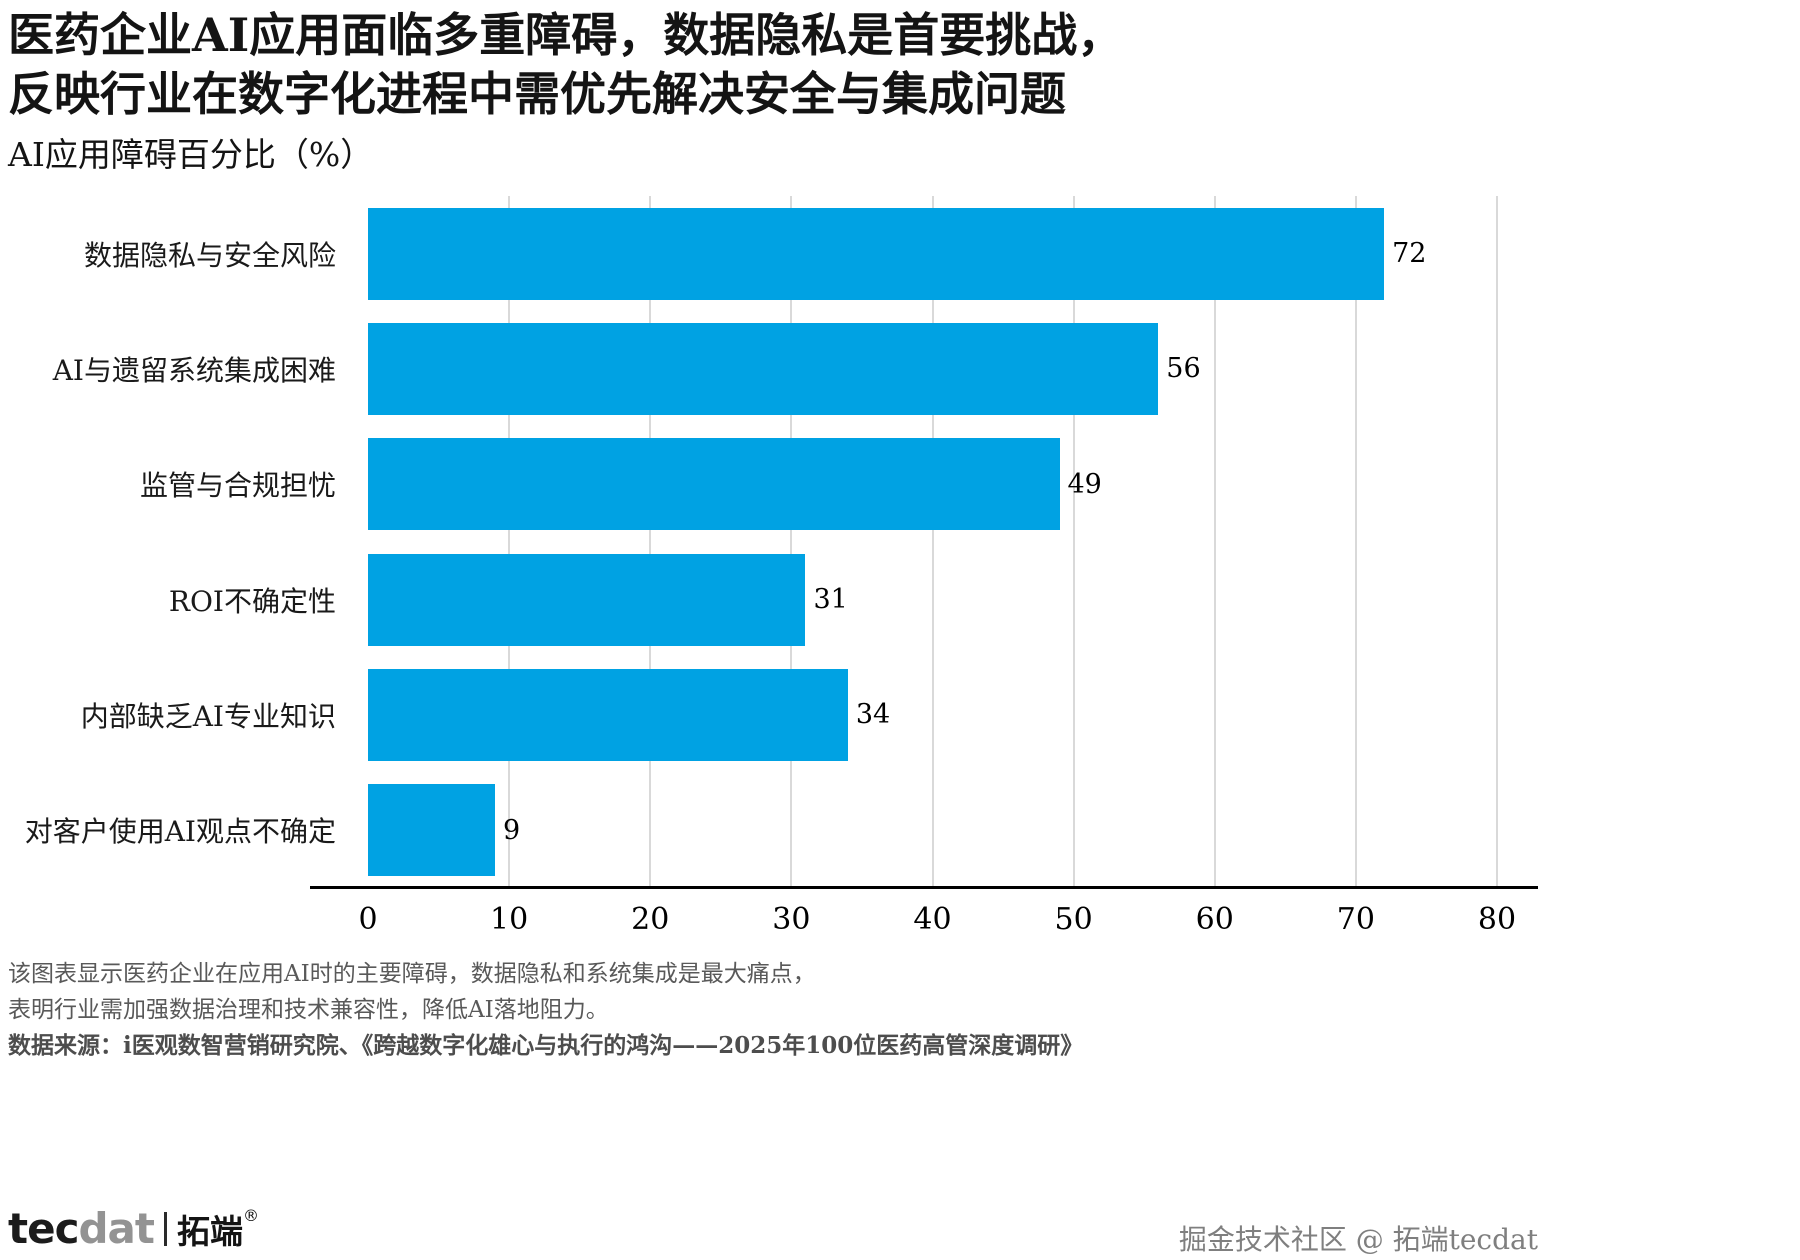 The image size is (1800, 1260). Describe the element at coordinates (873, 715) in the screenshot. I see `bar-value-label: 34` at that location.